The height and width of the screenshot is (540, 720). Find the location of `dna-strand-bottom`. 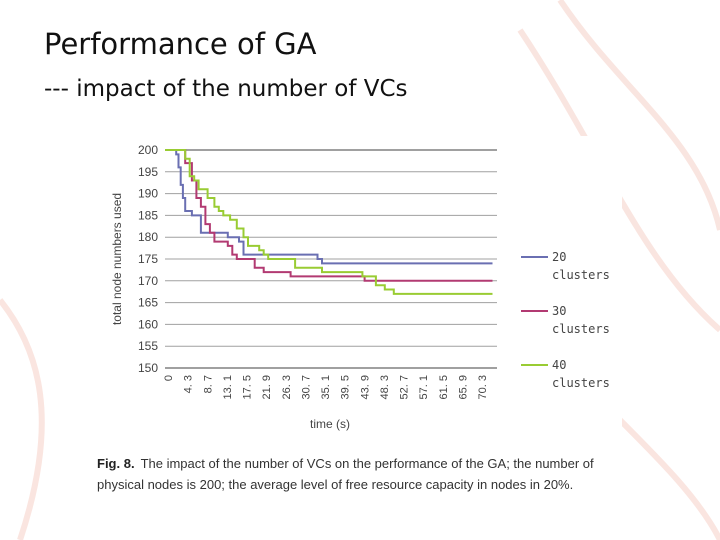

dna-strand-bottom is located at coordinates (668, 478).